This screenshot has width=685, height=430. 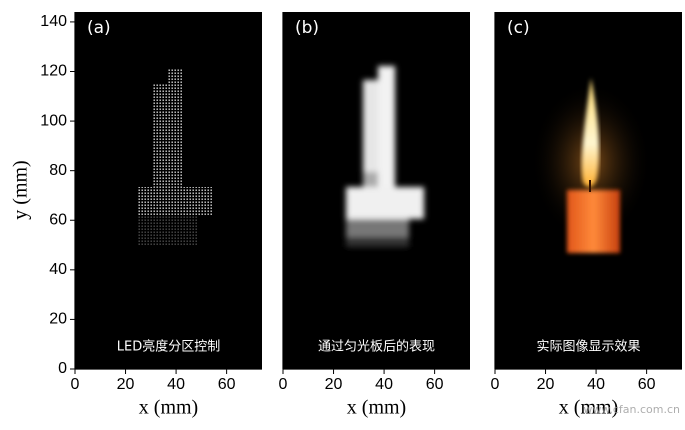 I want to click on caption: 通过匀光板后的表现, so click(x=376, y=347).